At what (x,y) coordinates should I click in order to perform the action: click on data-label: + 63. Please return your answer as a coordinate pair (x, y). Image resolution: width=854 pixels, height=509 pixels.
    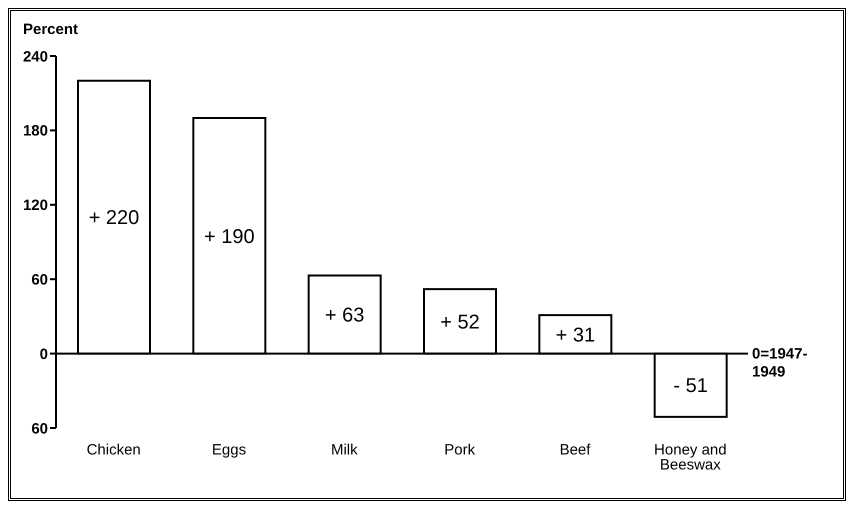
    Looking at the image, I should click on (344, 315).